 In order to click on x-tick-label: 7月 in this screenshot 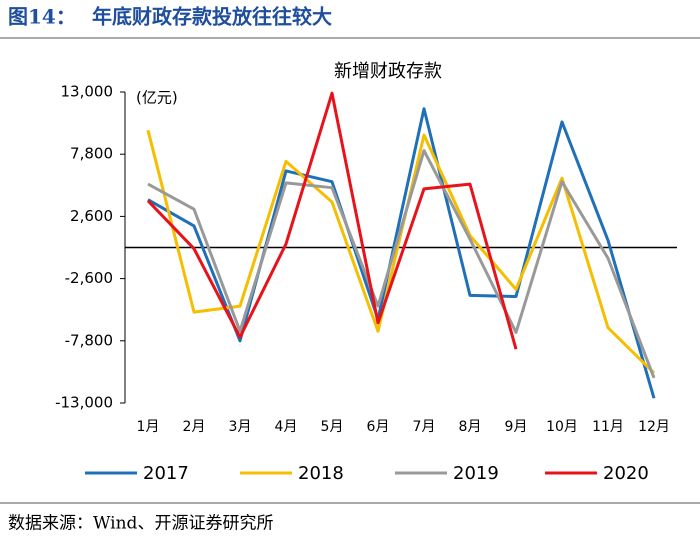, I will do `click(424, 427)`.